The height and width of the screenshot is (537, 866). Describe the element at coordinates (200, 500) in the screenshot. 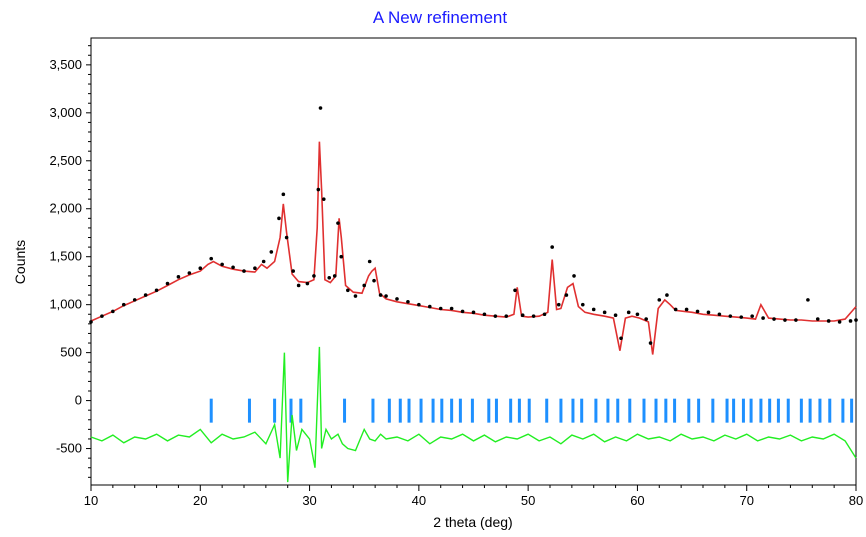

I see `x-tick-label: 20` at that location.